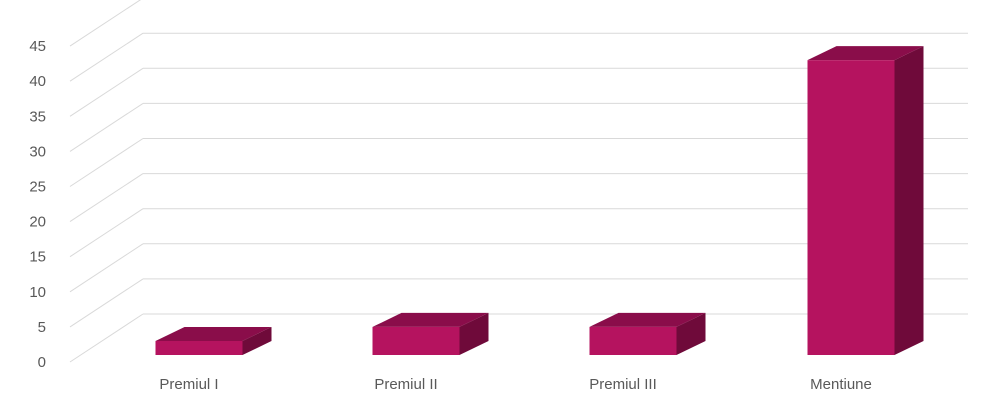  Describe the element at coordinates (37, 292) in the screenshot. I see `y-tick-label: 10` at that location.